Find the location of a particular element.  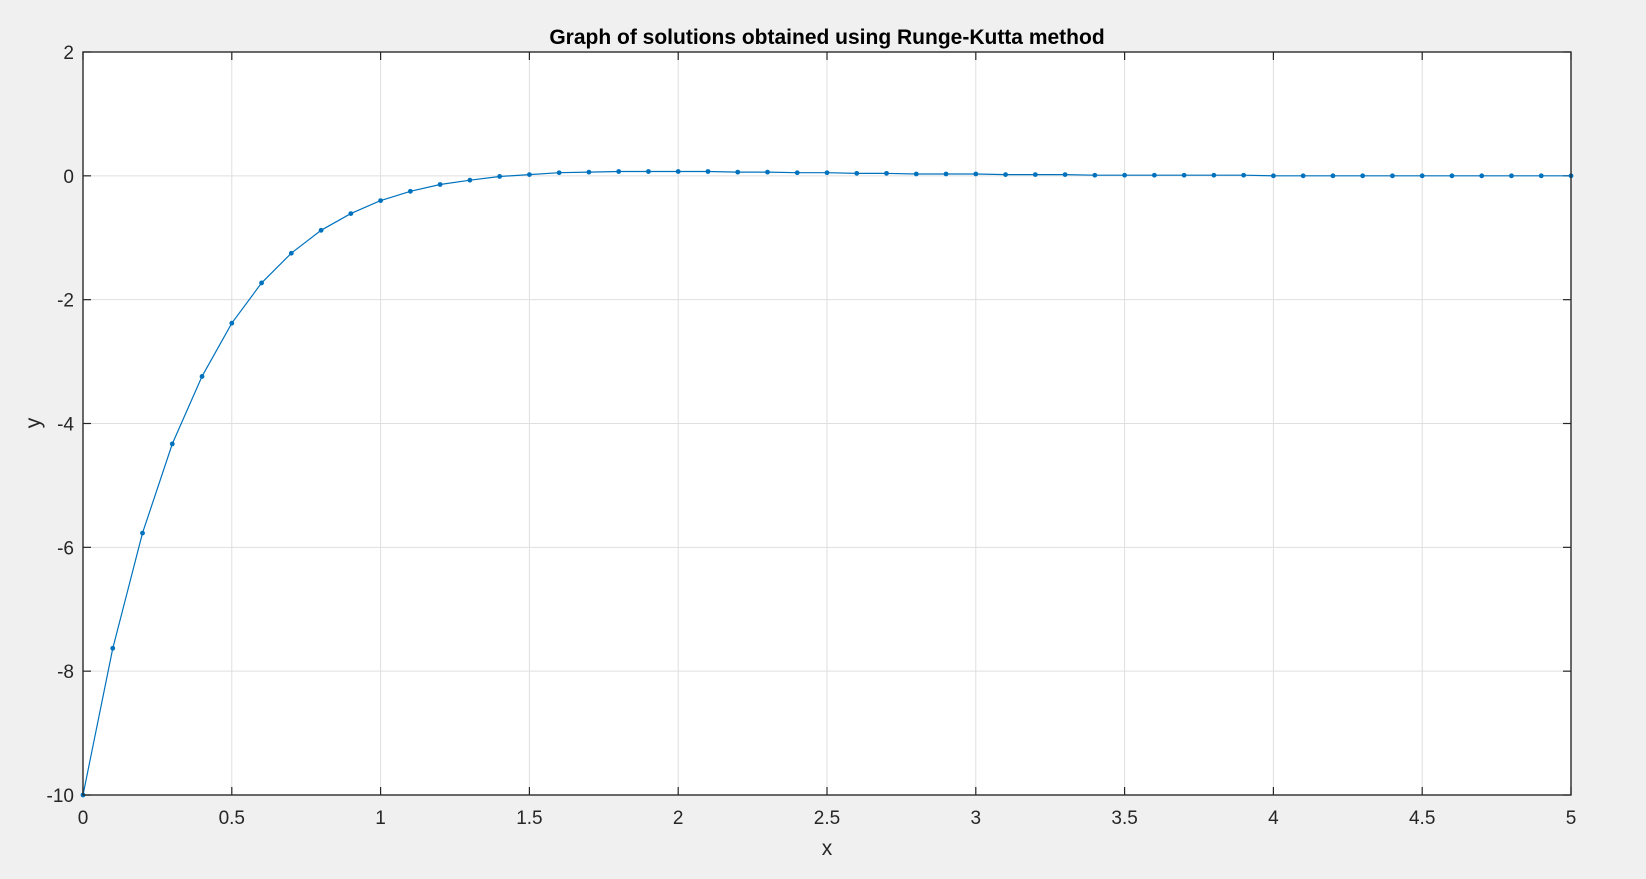

x-tick-label: 3 is located at coordinates (976, 818).